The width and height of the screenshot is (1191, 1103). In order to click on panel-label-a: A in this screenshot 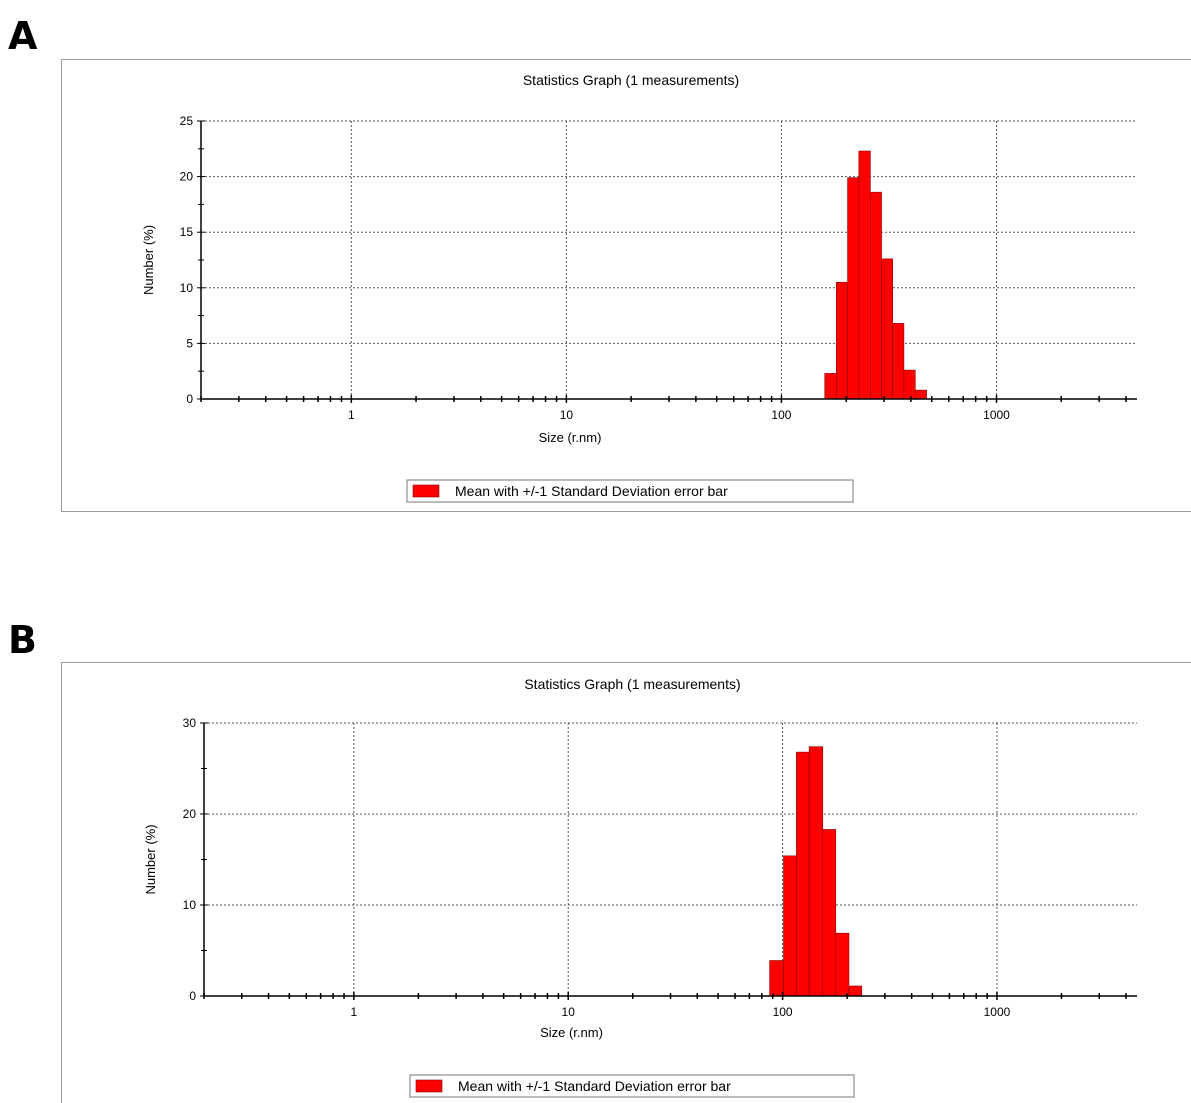, I will do `click(23, 36)`.